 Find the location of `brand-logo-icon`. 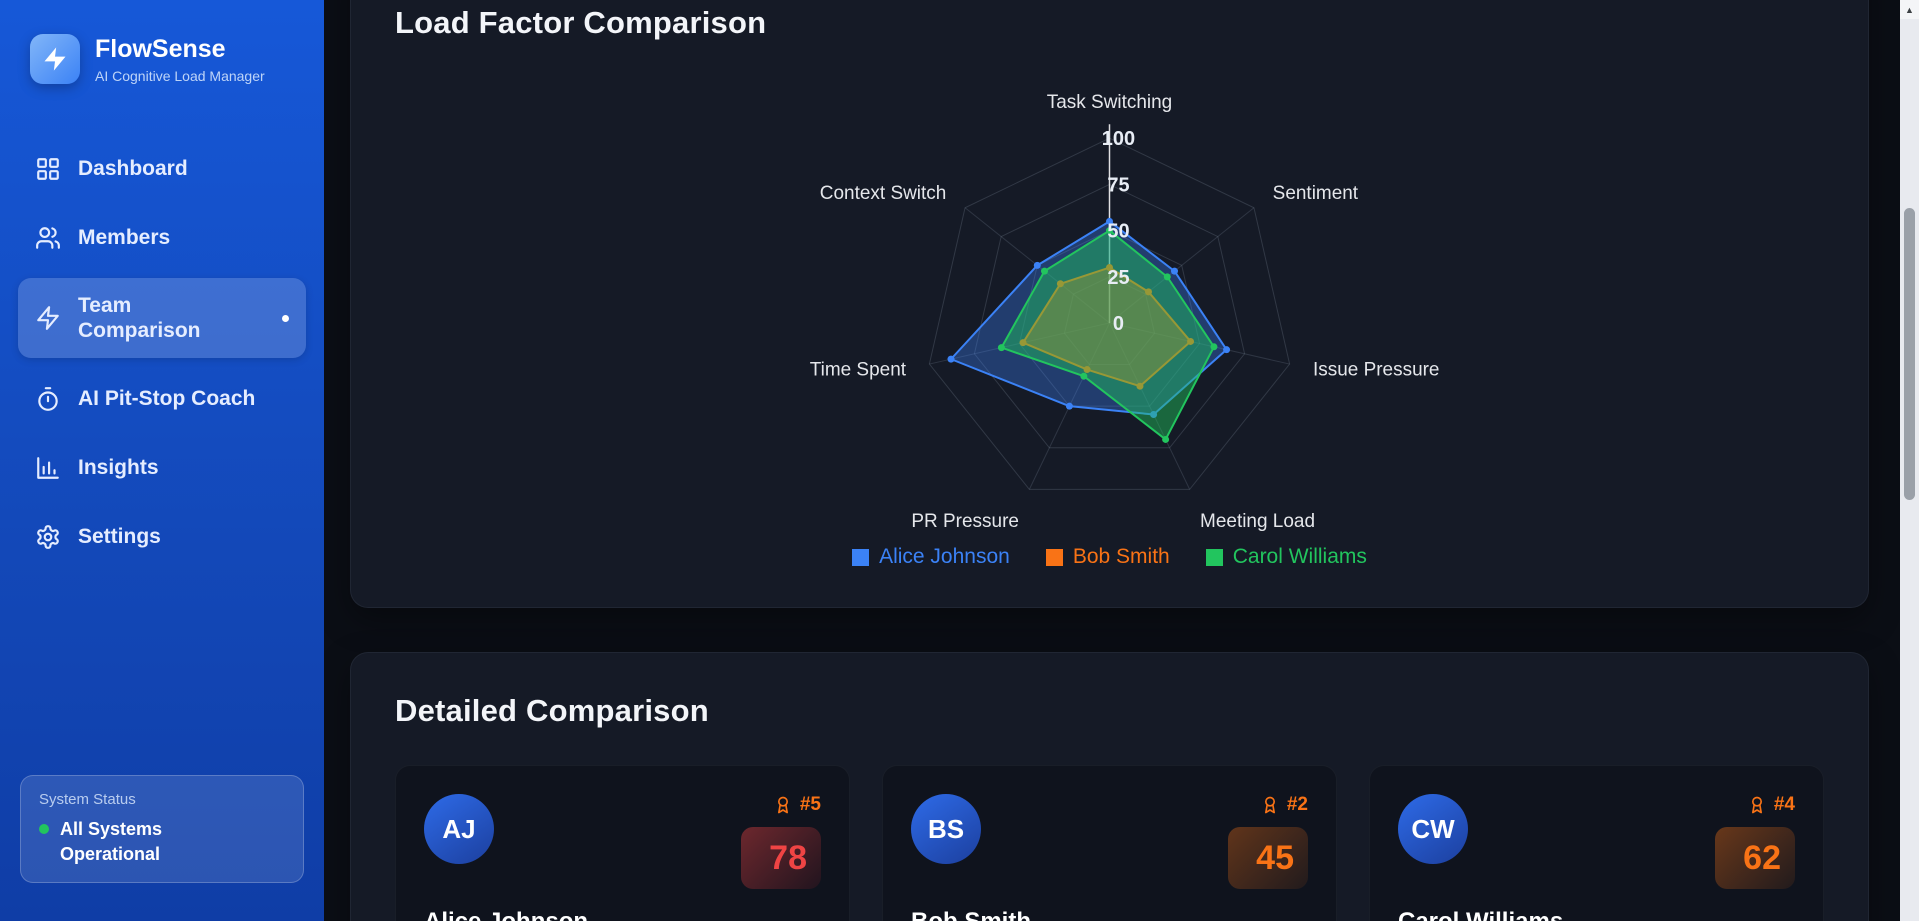

brand-logo-icon is located at coordinates (55, 59).